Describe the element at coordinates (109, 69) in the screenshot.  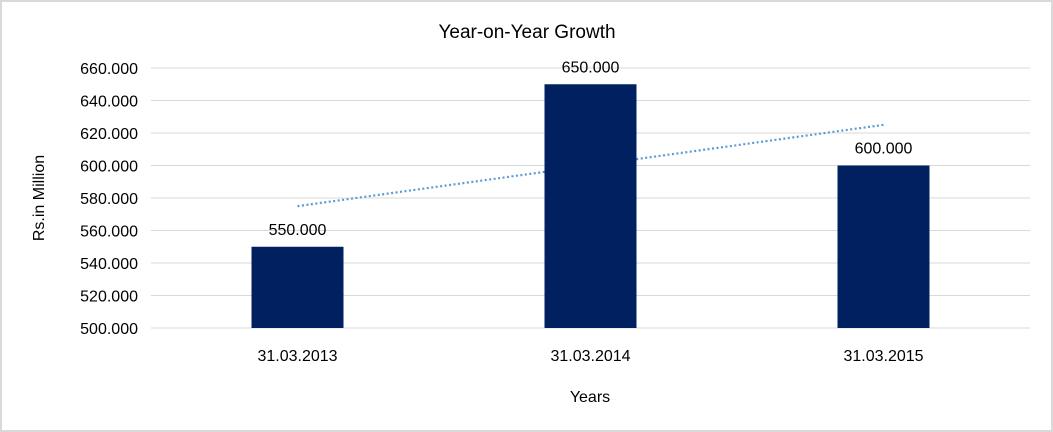
I see `y-tick-label: 660.000` at that location.